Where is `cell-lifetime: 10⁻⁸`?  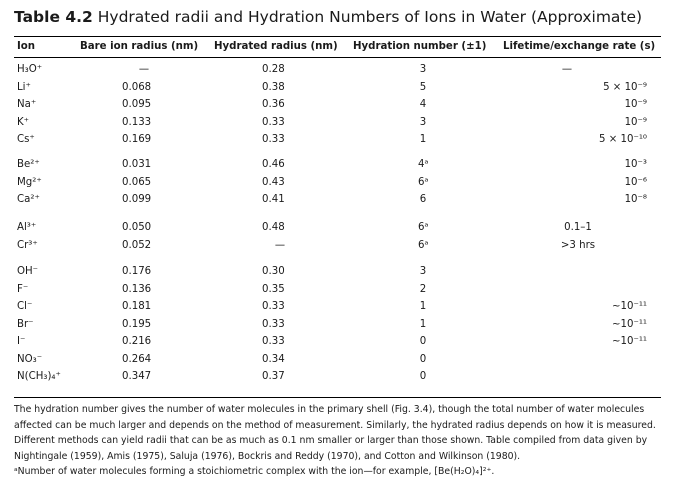 cell-lifetime: 10⁻⁸ is located at coordinates (635, 199).